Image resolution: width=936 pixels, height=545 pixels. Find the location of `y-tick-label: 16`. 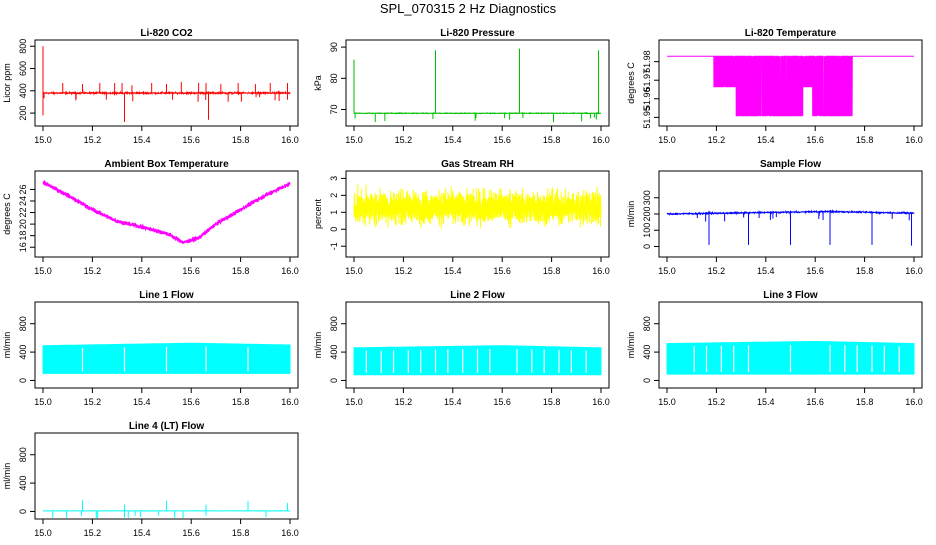

y-tick-label: 16 is located at coordinates (23, 247).